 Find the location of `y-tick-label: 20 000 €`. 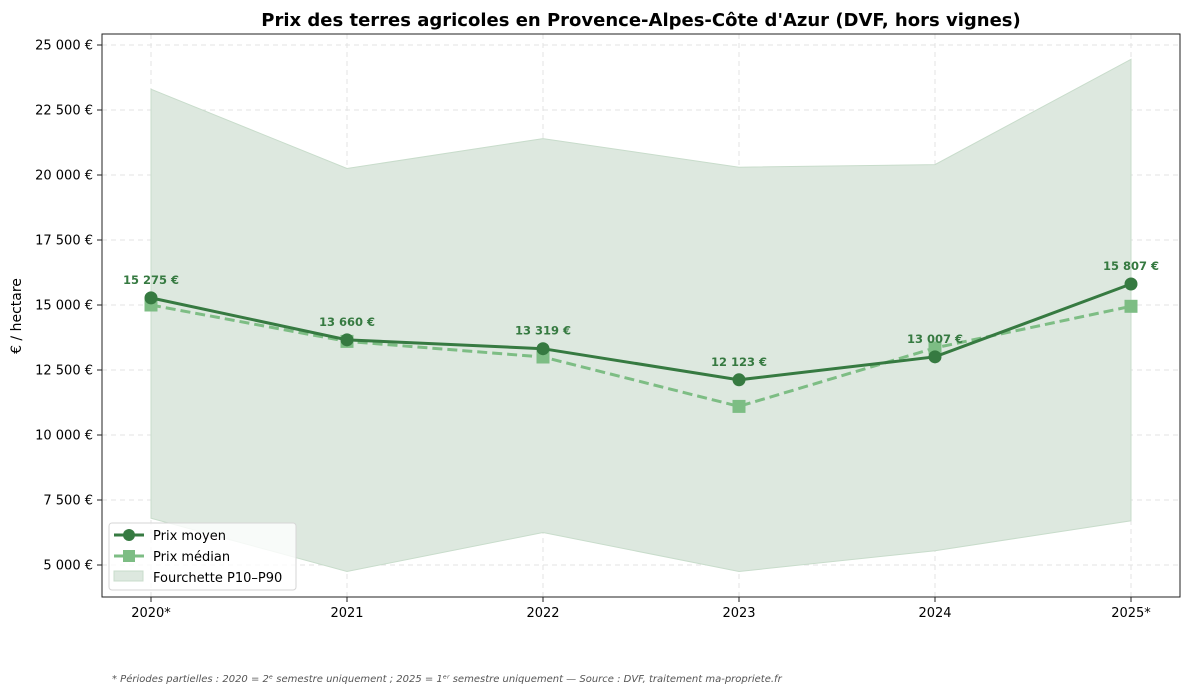

y-tick-label: 20 000 € is located at coordinates (64, 176).